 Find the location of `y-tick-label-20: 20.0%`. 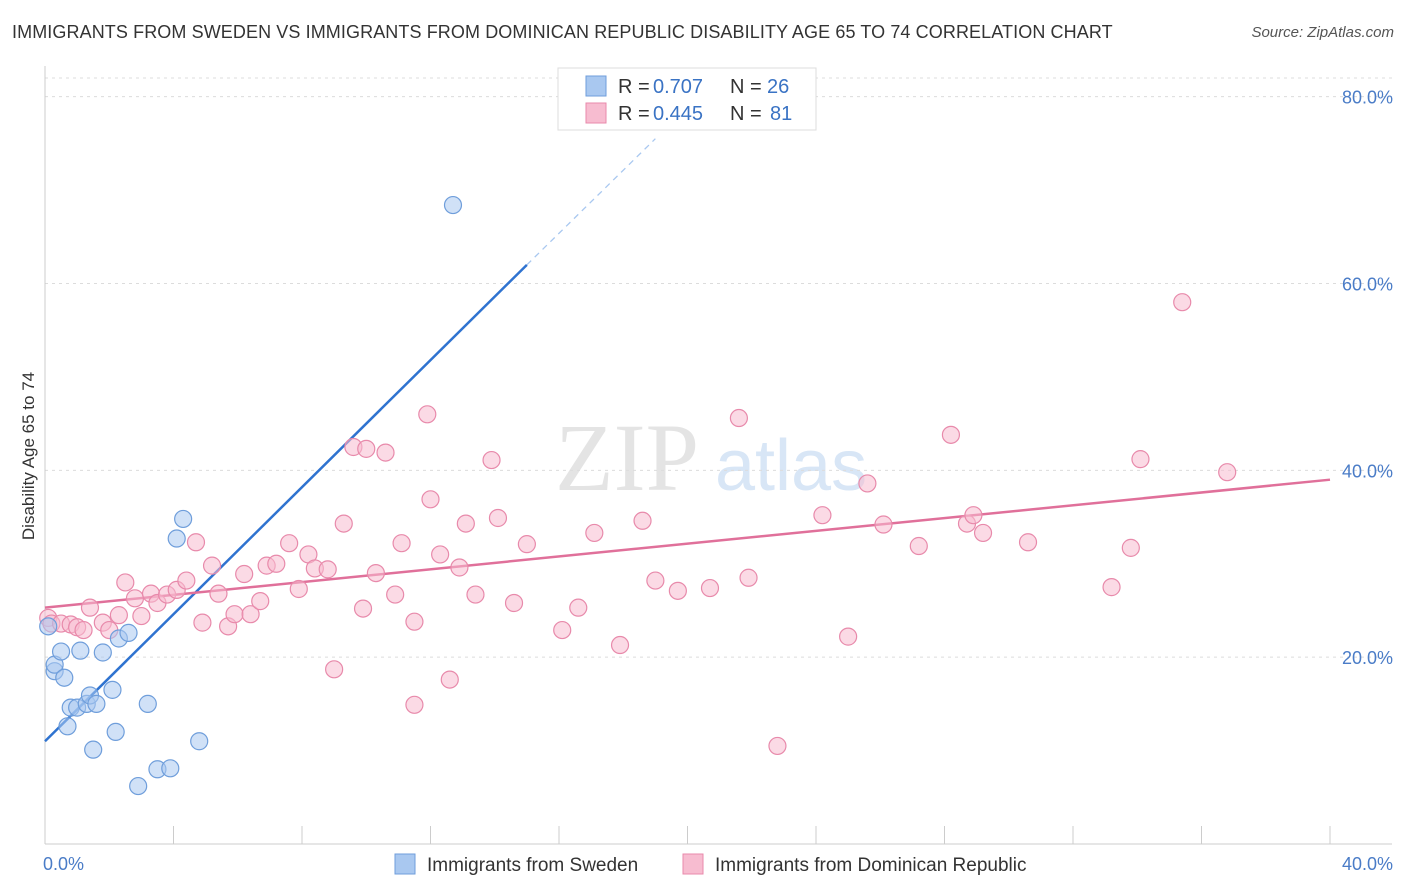

y-tick-label-20: 20.0% is located at coordinates (1367, 658).